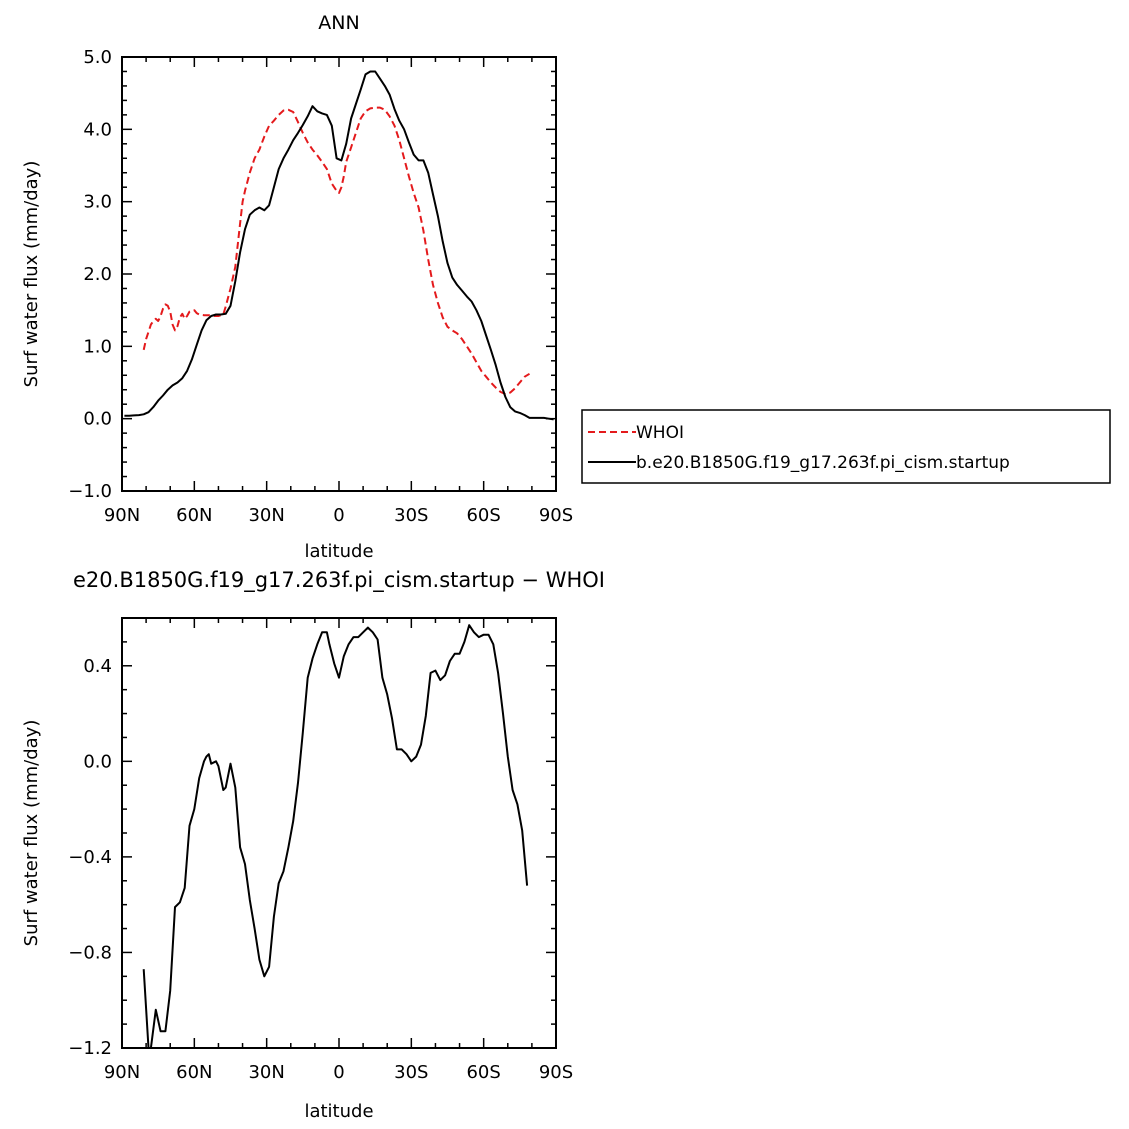 This screenshot has height=1129, width=1129. Describe the element at coordinates (97, 666) in the screenshot. I see `y-tick-label: 0.4` at that location.